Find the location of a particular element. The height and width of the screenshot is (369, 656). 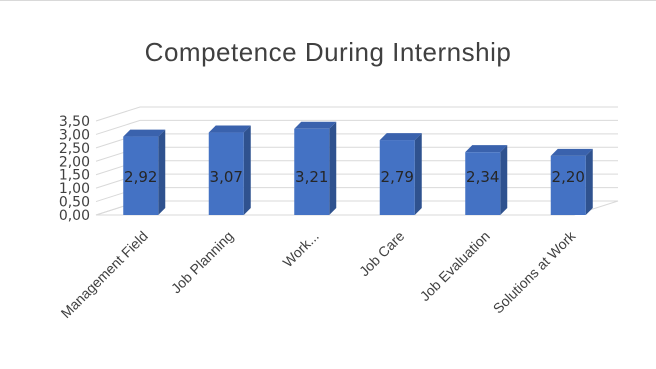

y-tick-label: 0,50 is located at coordinates (74, 203).